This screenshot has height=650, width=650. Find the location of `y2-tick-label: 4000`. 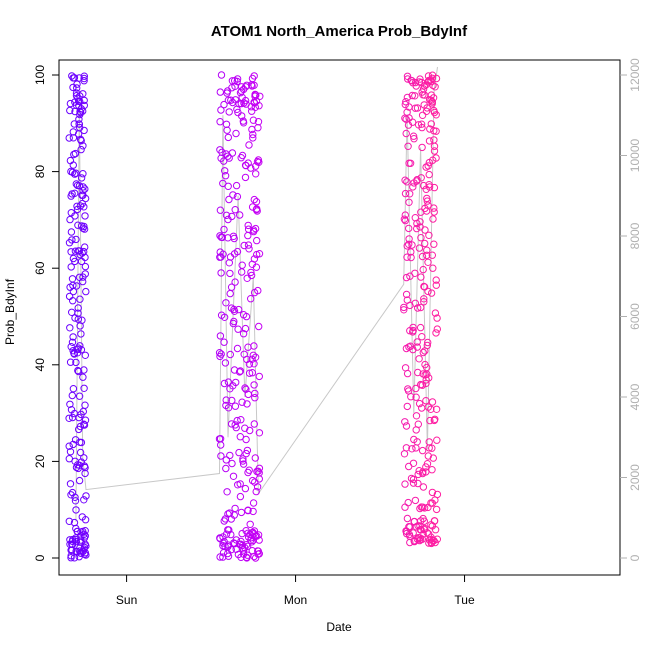

y2-tick-label: 4000 is located at coordinates (635, 396).